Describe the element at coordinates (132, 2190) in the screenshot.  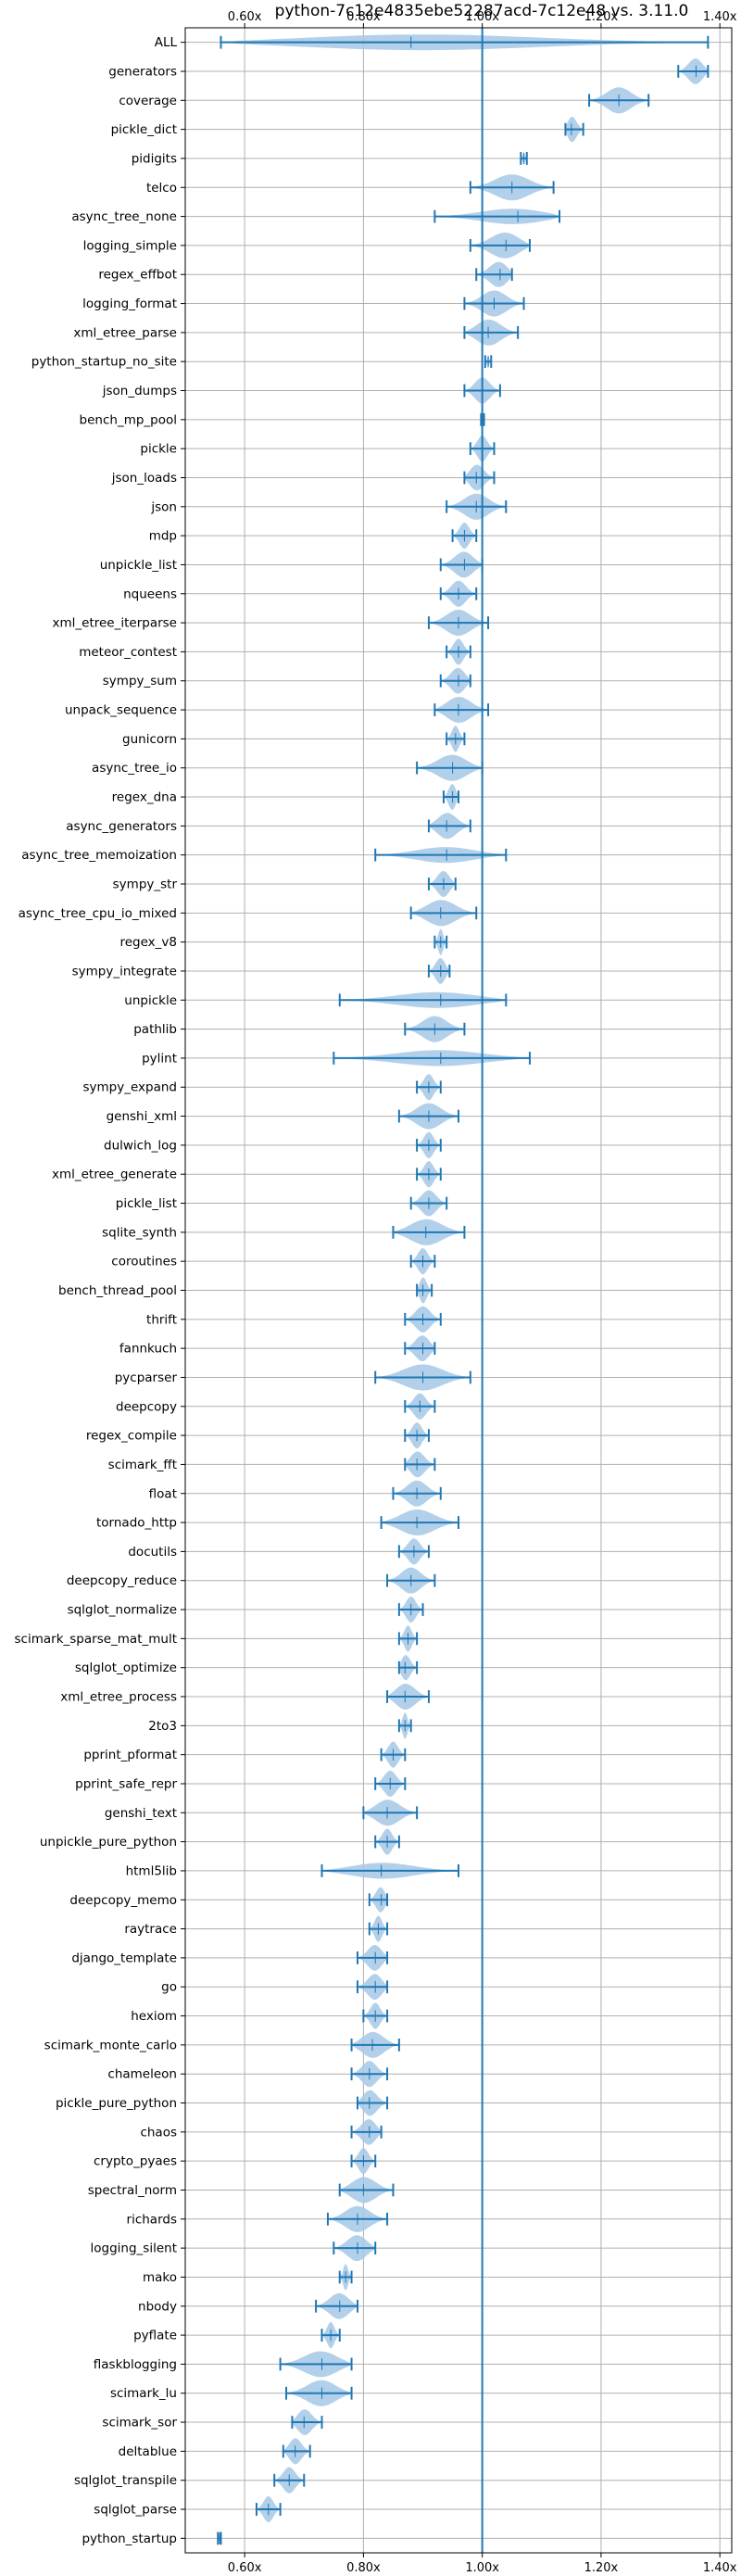
I see `category-label-74: spectral_norm` at that location.